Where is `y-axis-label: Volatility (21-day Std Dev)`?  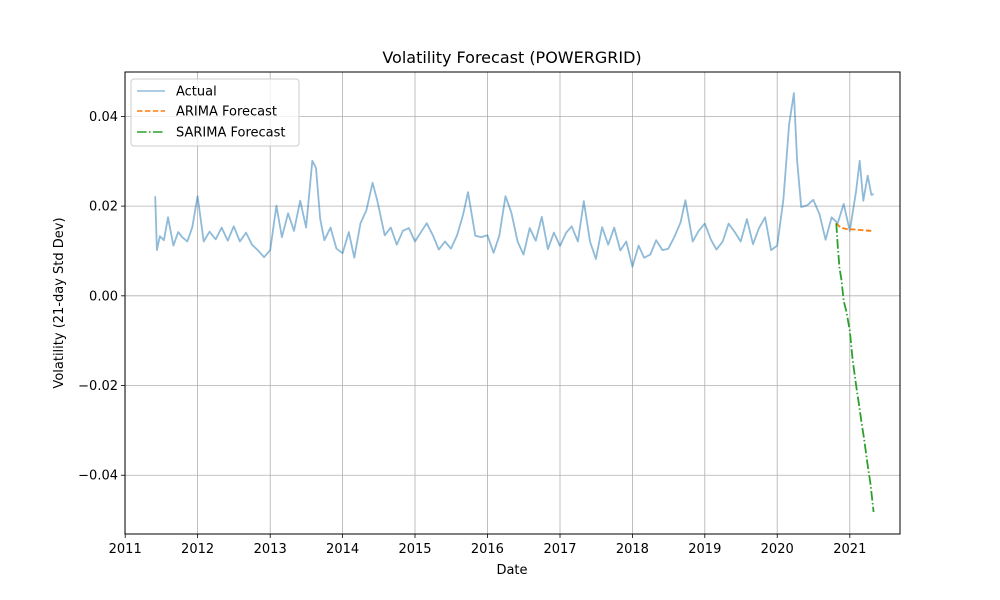
y-axis-label: Volatility (21-day Std Dev) is located at coordinates (59, 302).